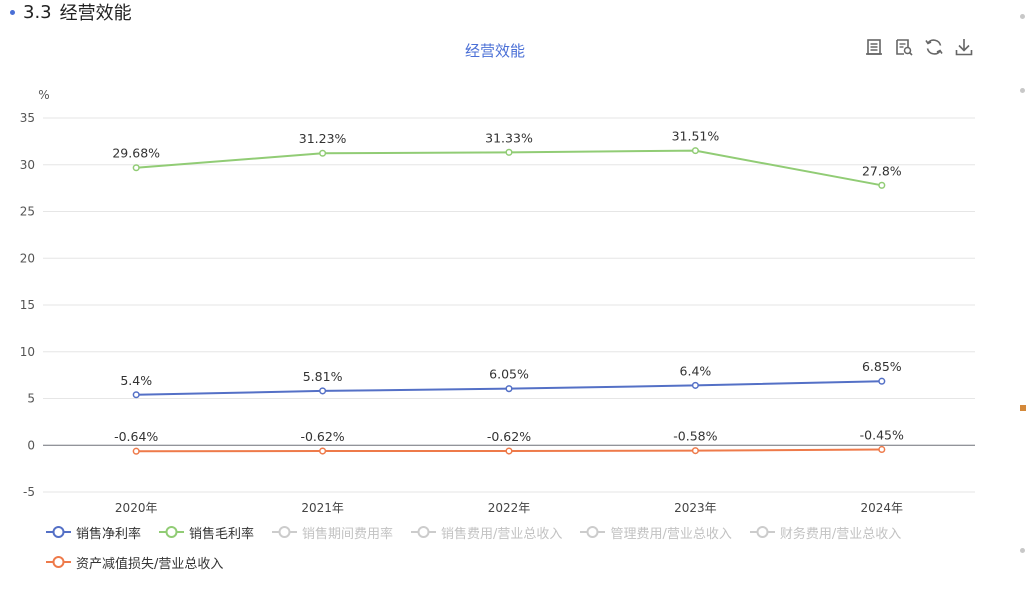 The height and width of the screenshot is (589, 1026). What do you see at coordinates (882, 508) in the screenshot?
I see `x-tick-label: 2024年` at bounding box center [882, 508].